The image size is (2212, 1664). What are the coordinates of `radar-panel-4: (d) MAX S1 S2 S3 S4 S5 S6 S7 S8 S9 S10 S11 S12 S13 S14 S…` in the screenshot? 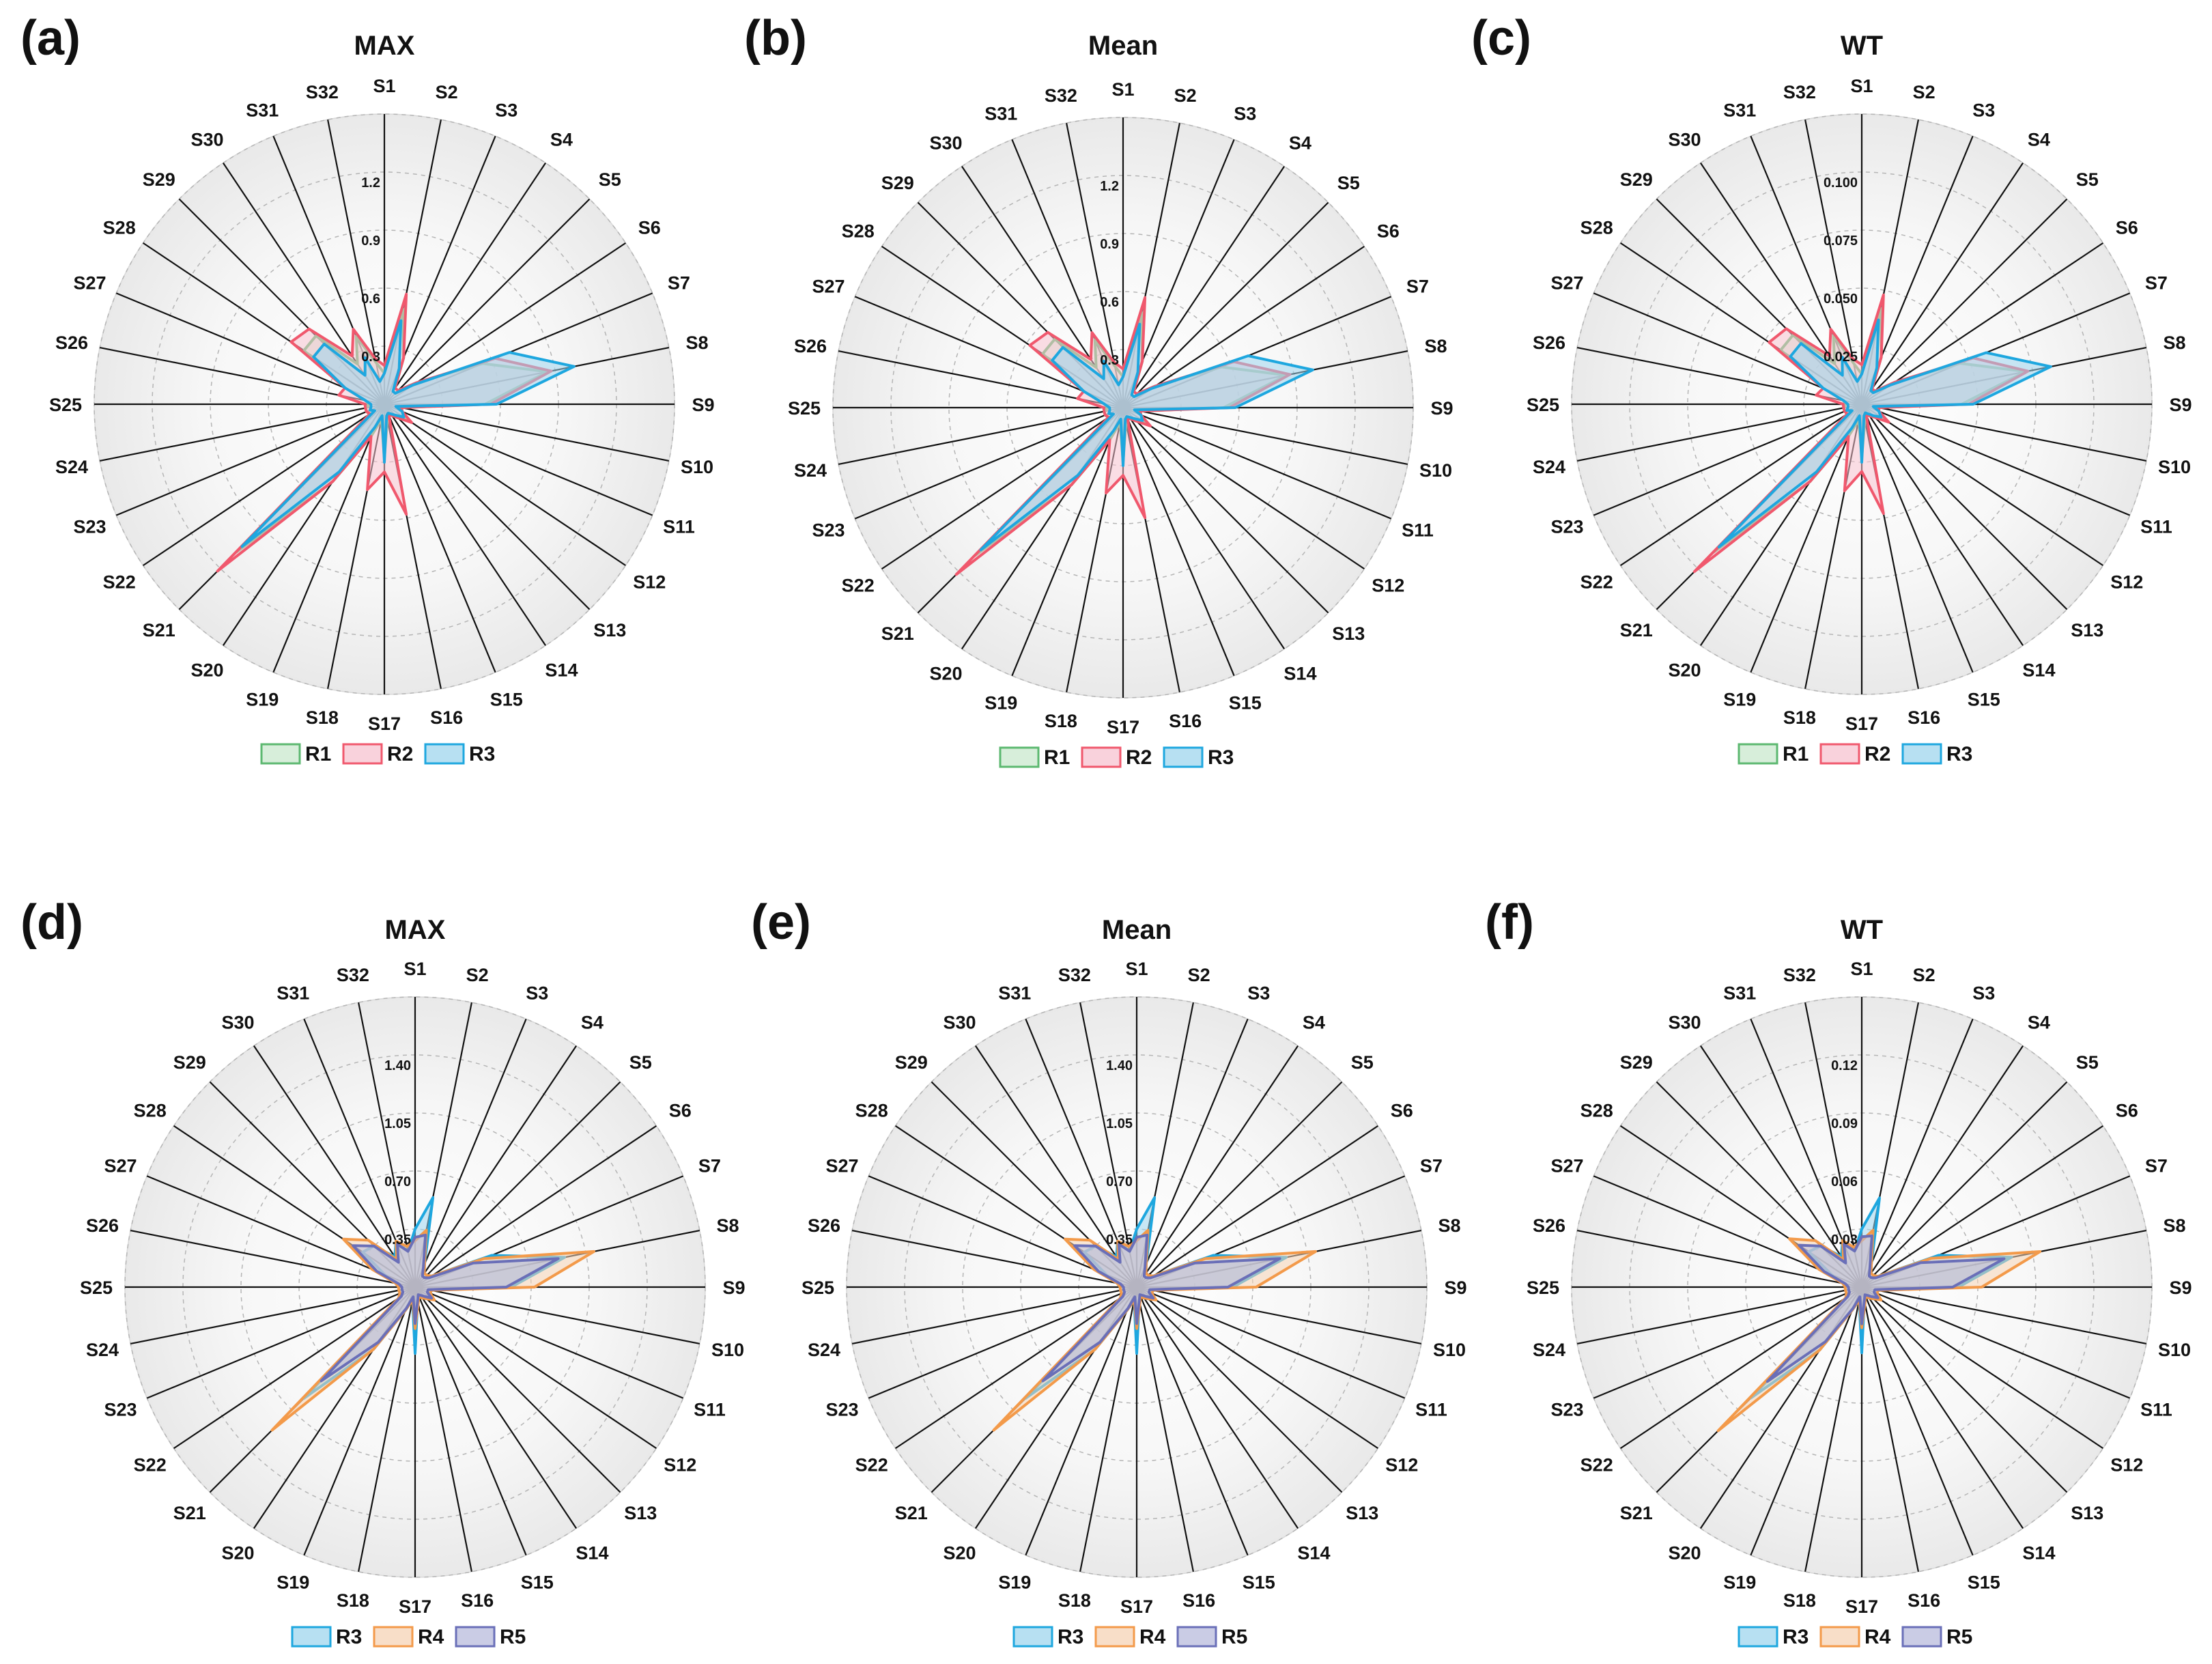 It's located at (383, 1271).